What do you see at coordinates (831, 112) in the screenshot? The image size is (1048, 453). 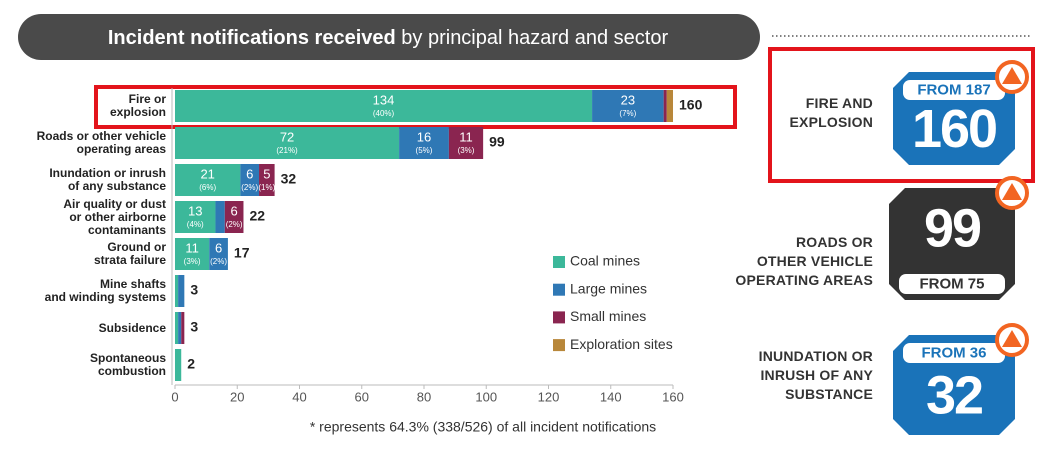 I see `badge-caption: FIRE AND EXPLOSION` at bounding box center [831, 112].